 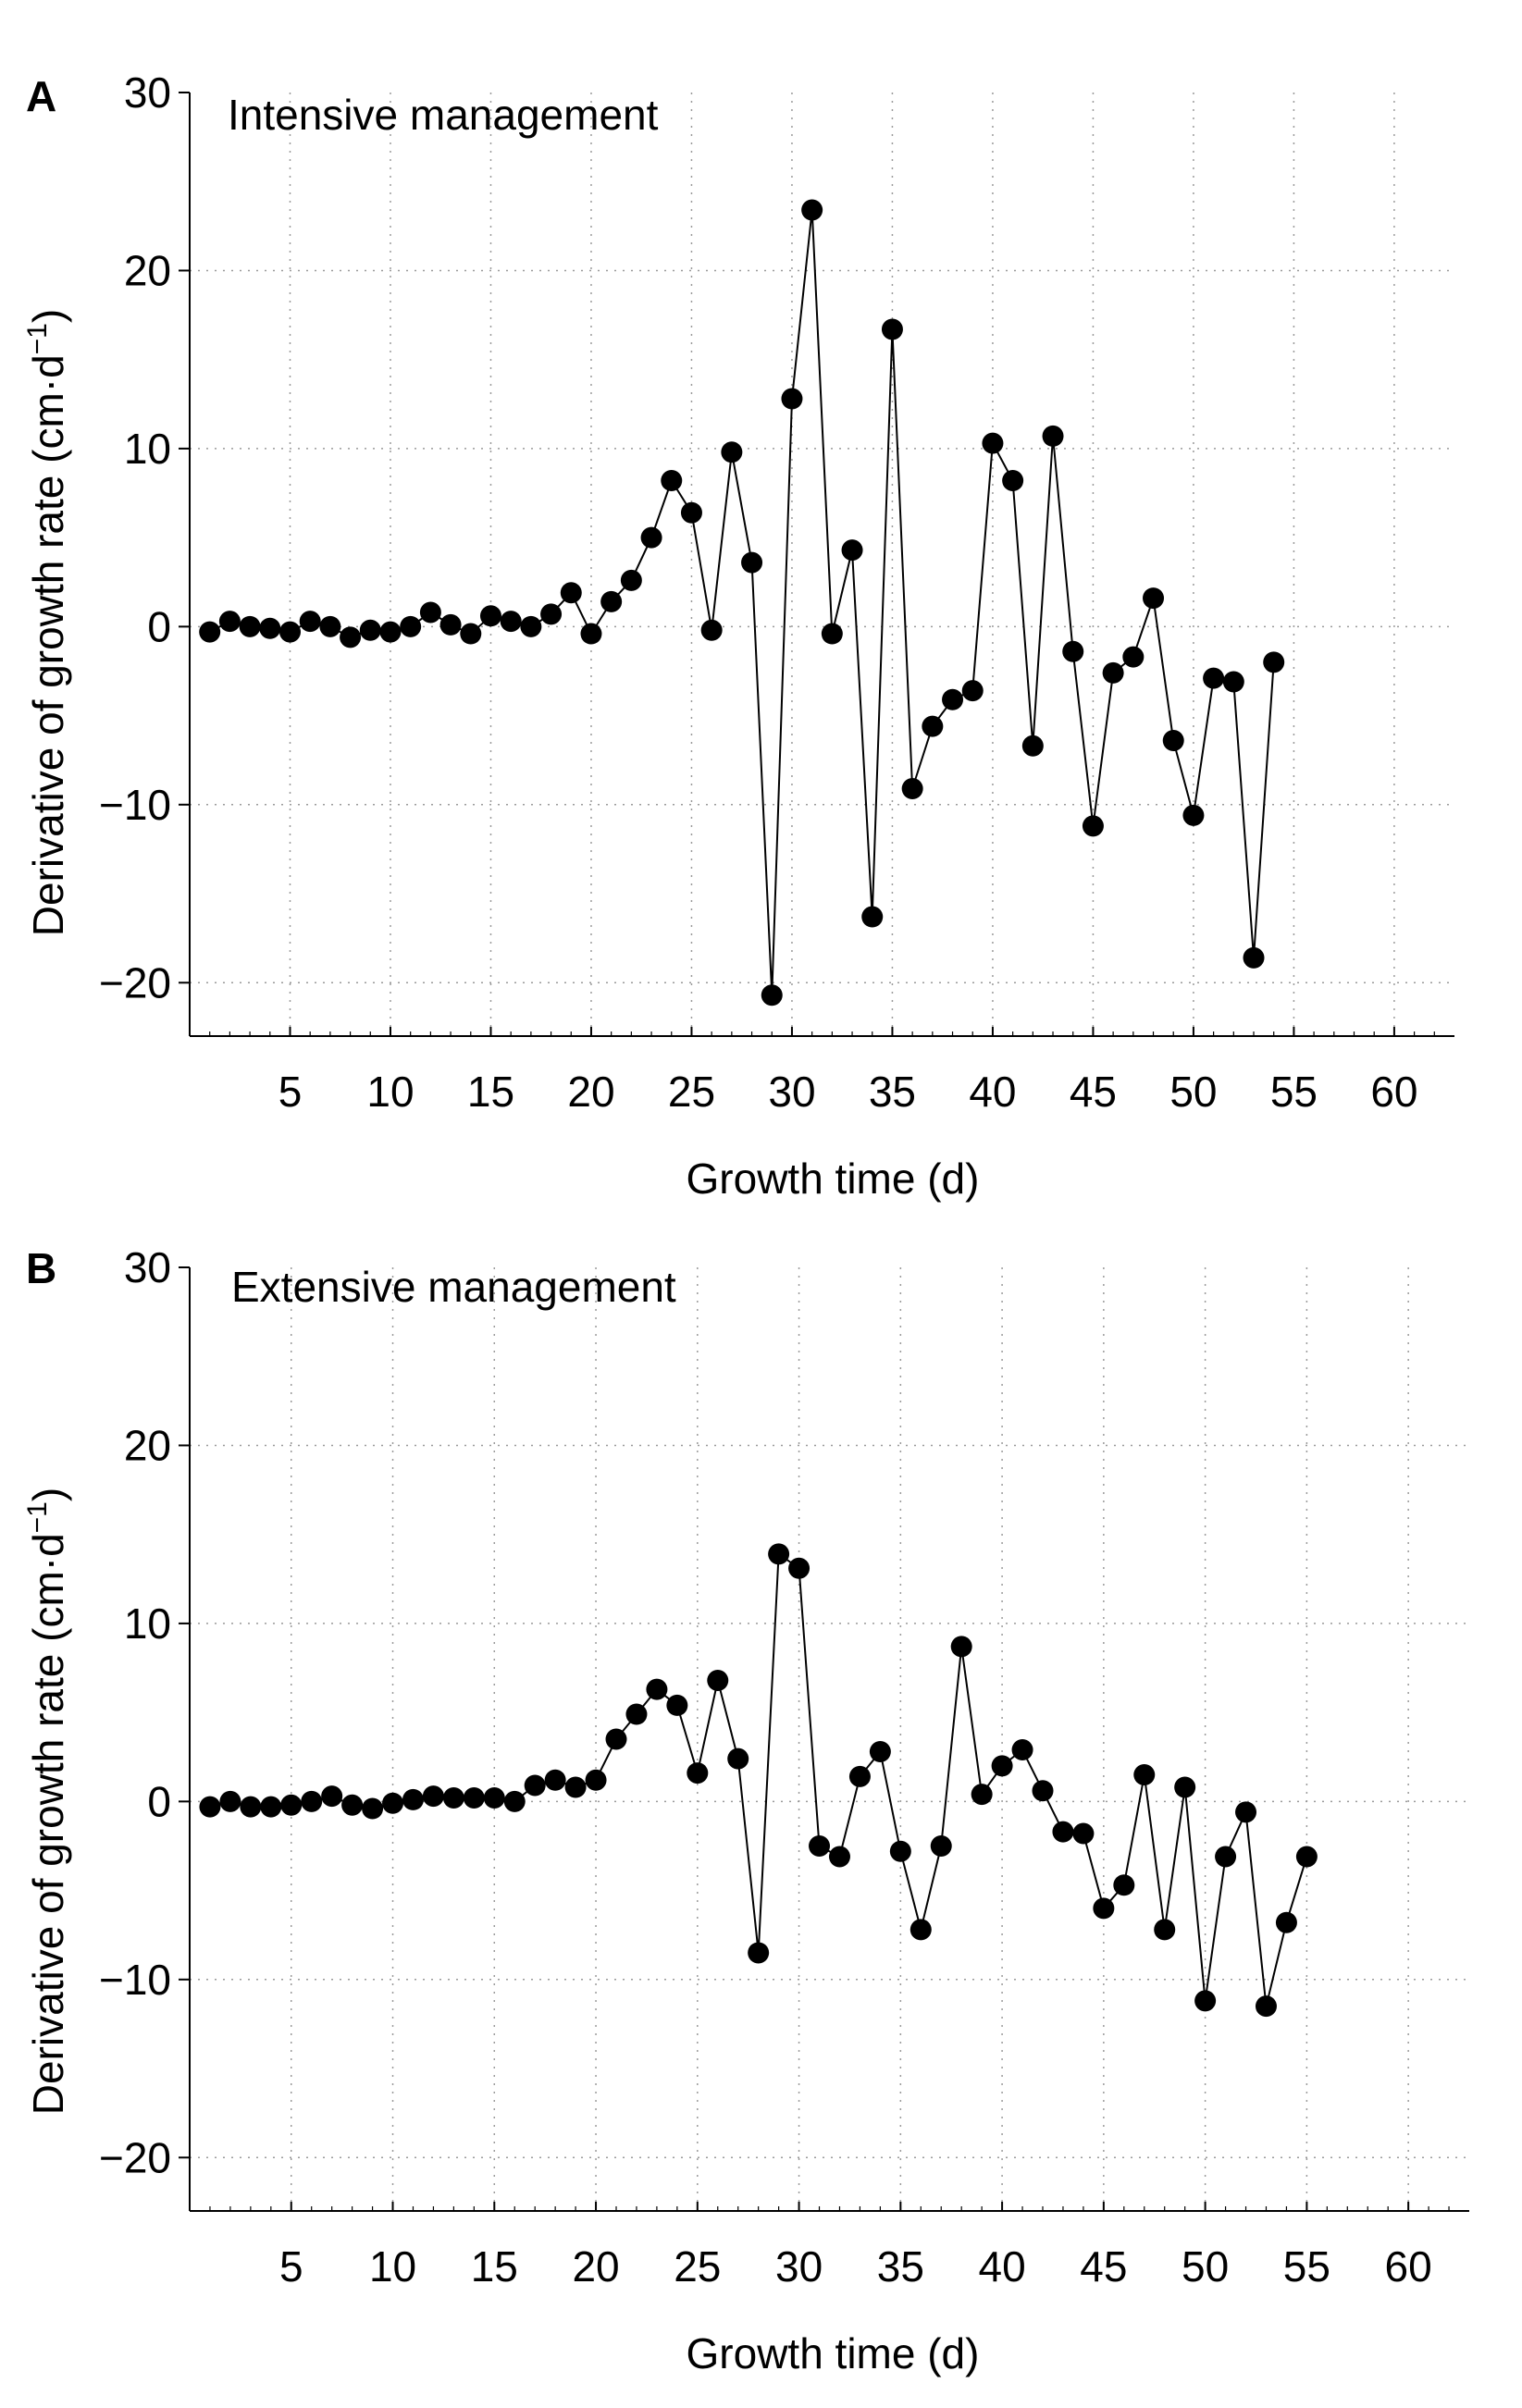 What do you see at coordinates (1205, 2266) in the screenshot?
I see `panel-b-x-tick-label-9: 50` at bounding box center [1205, 2266].